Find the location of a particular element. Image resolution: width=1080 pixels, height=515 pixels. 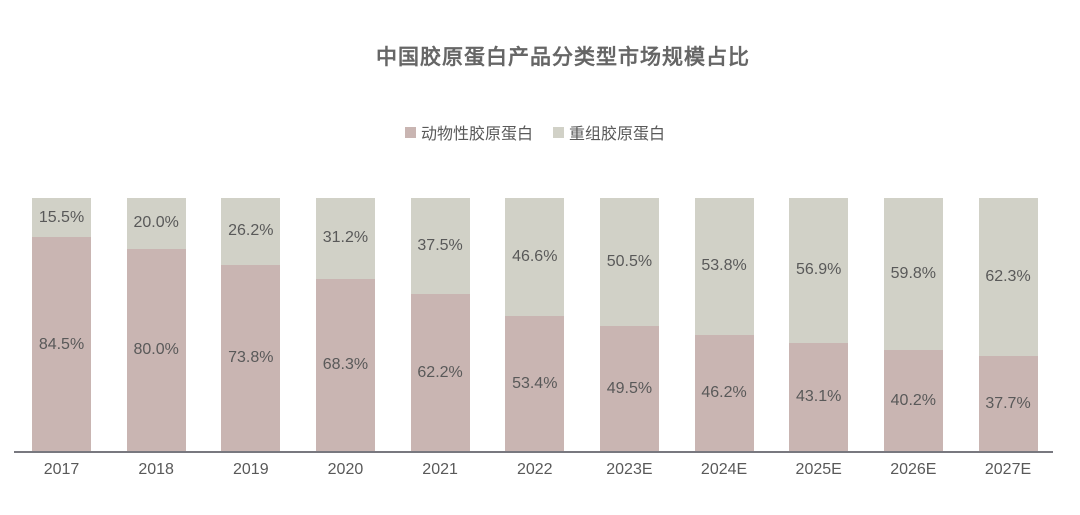

value-label-recombinant-collagen: 53.8% is located at coordinates (724, 266).